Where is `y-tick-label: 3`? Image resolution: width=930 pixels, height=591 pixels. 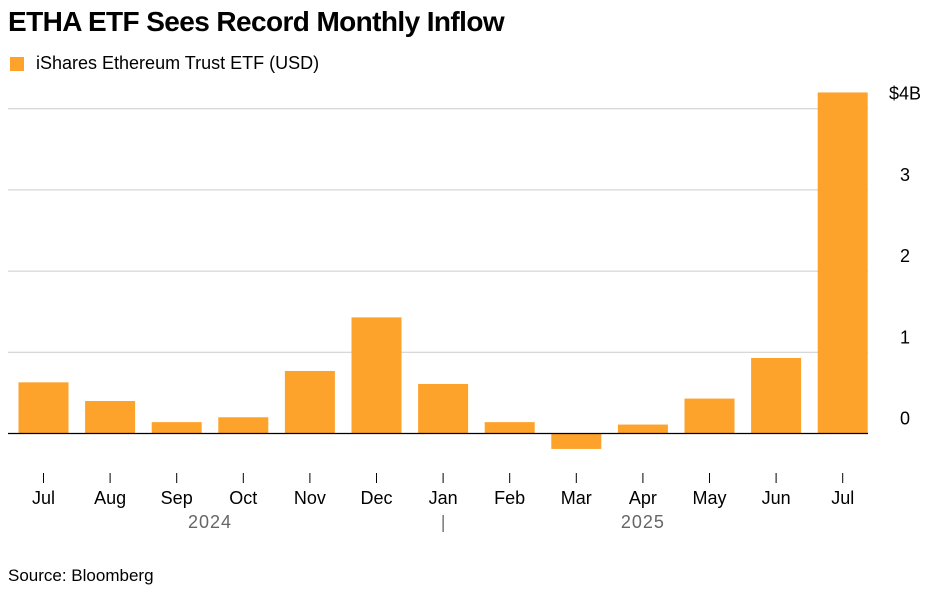 y-tick-label: 3 is located at coordinates (905, 175).